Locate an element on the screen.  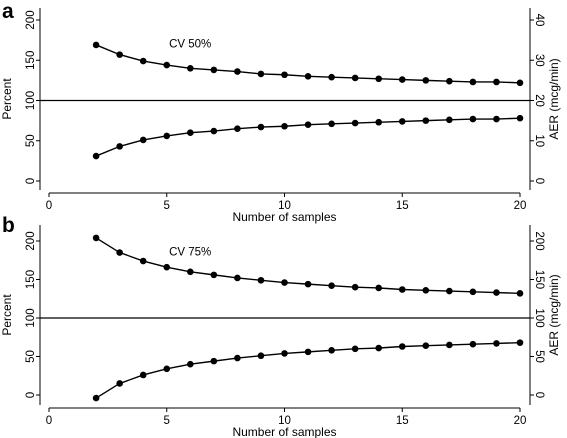
cv-annotation: CV 50% is located at coordinates (190, 44).